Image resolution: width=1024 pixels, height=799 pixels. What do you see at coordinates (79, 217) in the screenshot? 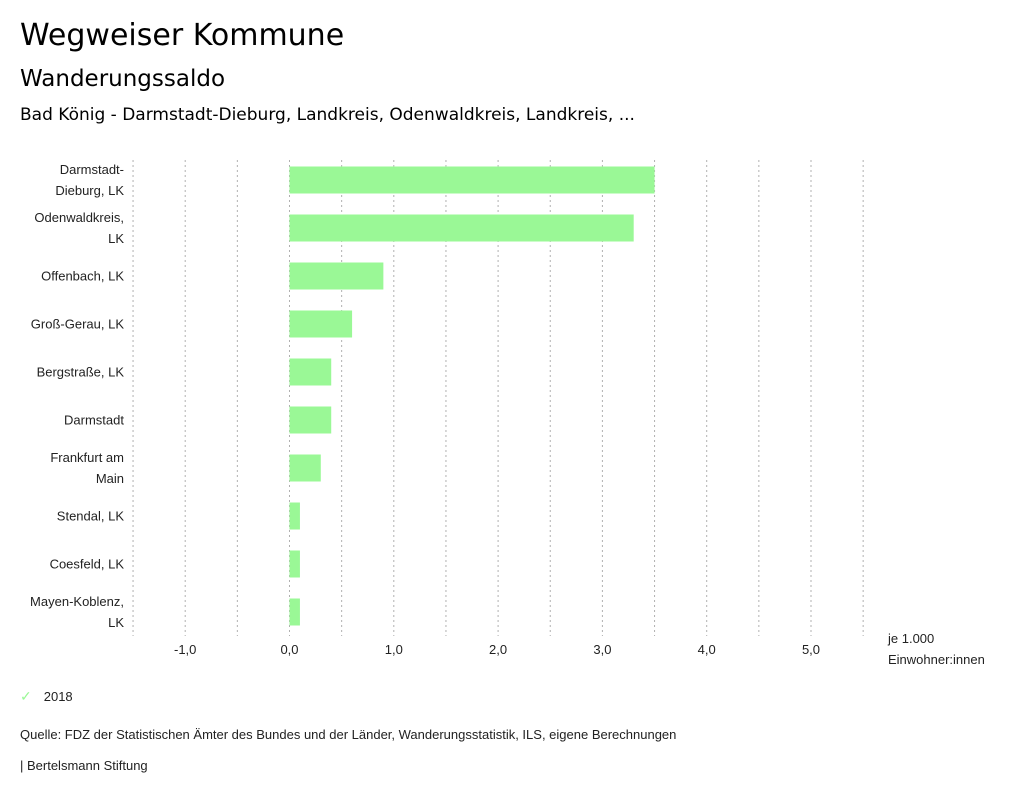
I see `category-label: Odenwaldkreis,` at bounding box center [79, 217].